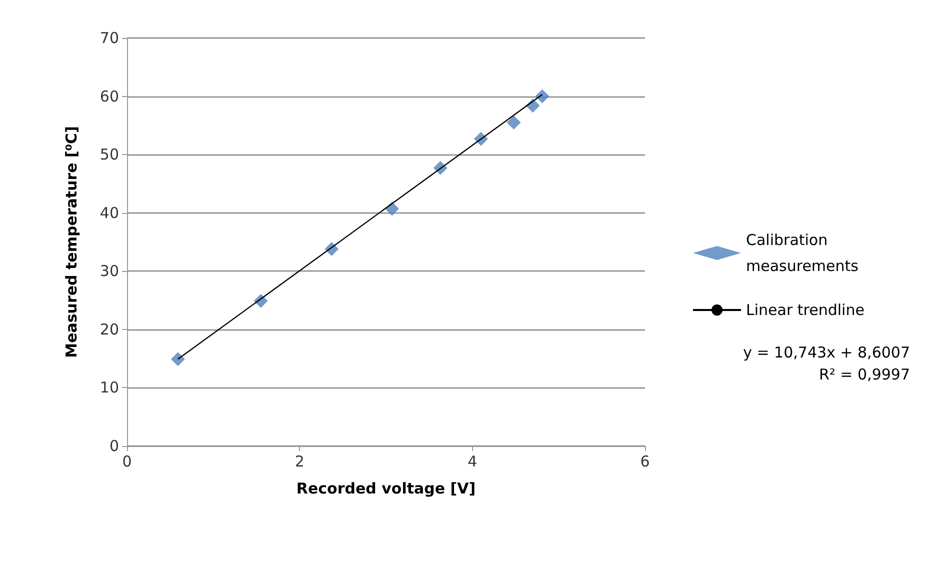  I want to click on text: R² = 0,9997, so click(864, 375).